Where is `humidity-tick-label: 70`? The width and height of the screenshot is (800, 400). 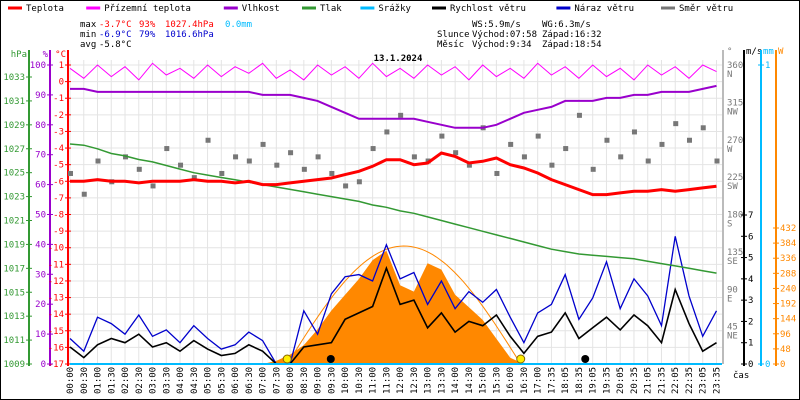 humidity-tick-label: 70 is located at coordinates (40, 156).